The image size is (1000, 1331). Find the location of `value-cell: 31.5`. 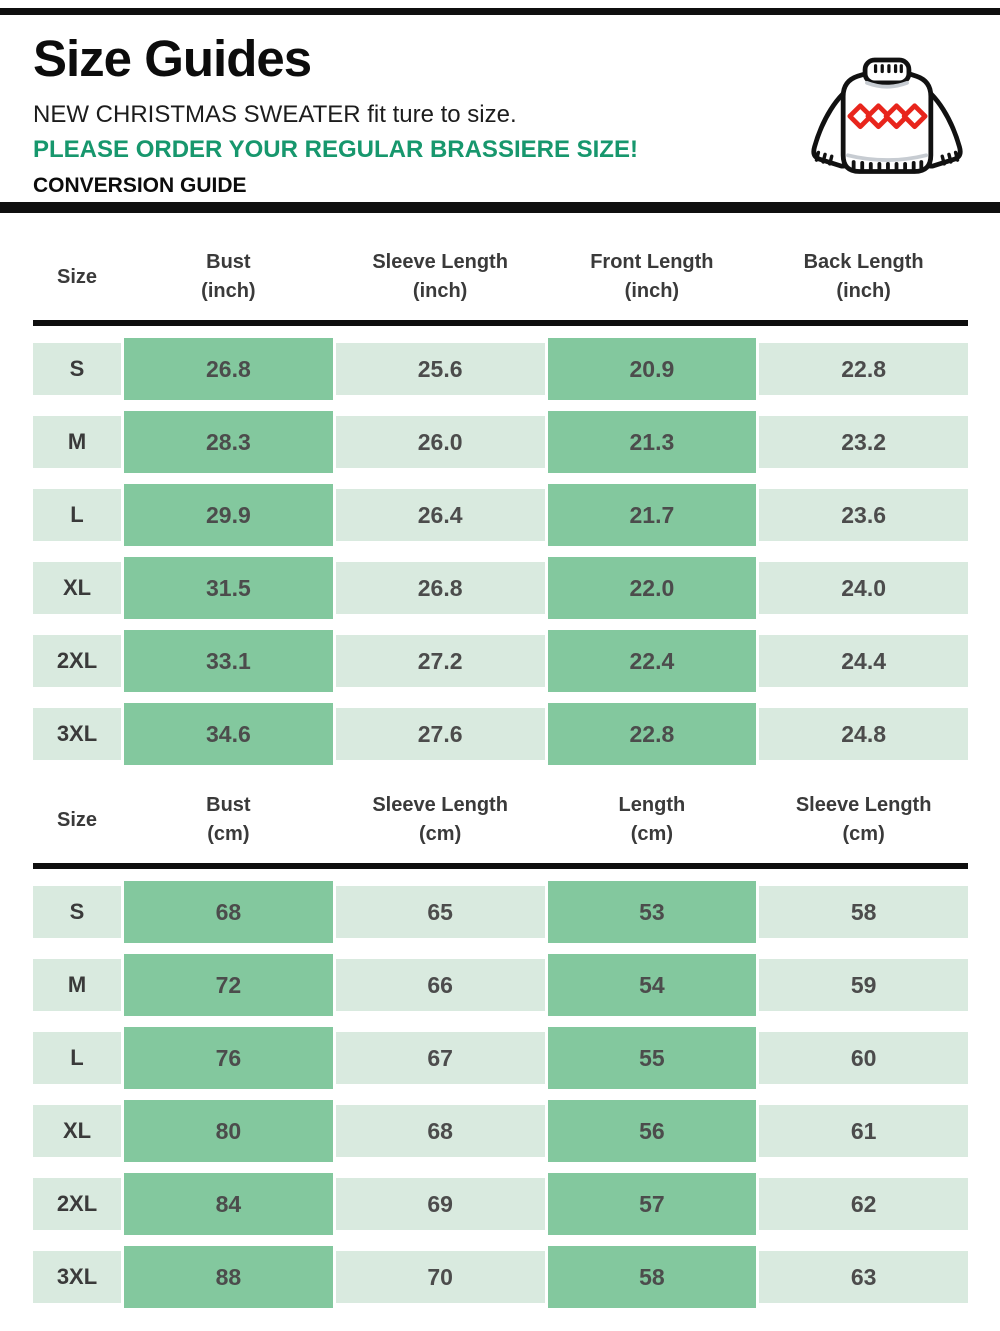

value-cell: 31.5 is located at coordinates (228, 588).